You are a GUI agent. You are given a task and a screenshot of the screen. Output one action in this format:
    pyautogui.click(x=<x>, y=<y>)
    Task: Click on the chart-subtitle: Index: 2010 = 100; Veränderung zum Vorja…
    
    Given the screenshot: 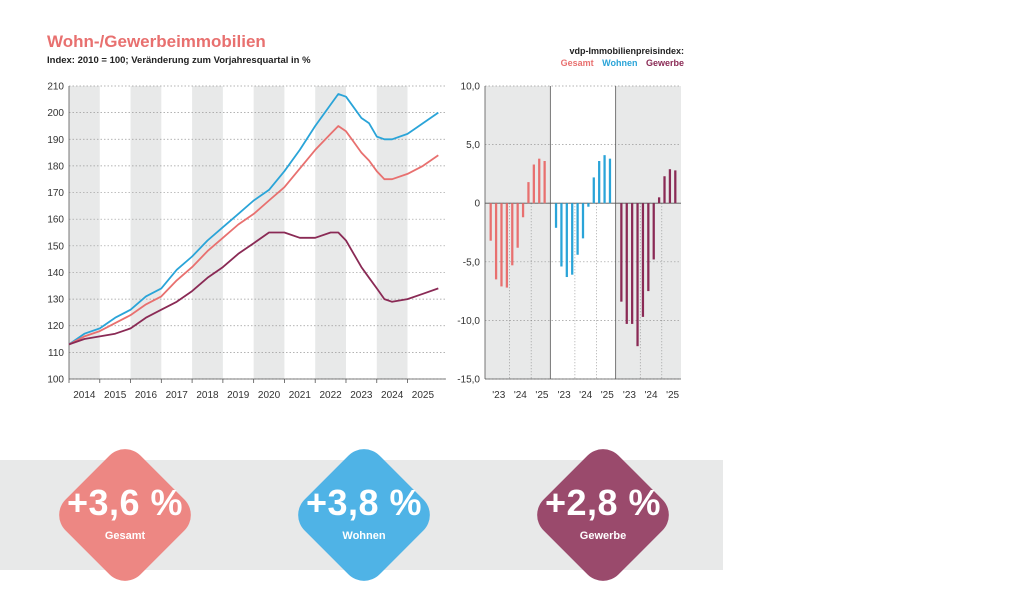 What is the action you would take?
    pyautogui.click(x=179, y=60)
    